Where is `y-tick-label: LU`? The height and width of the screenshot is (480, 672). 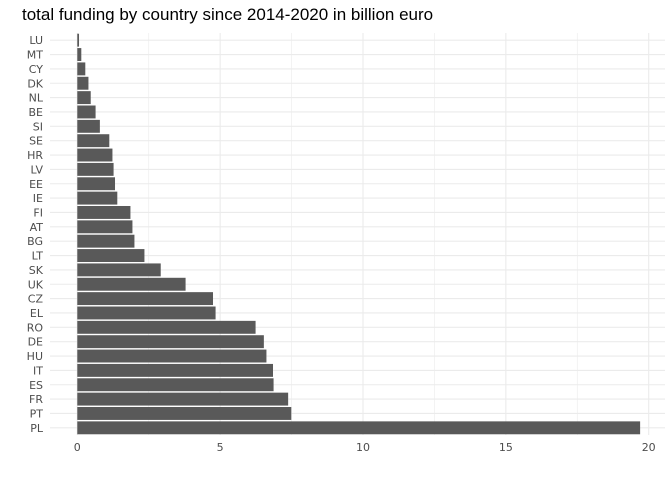 y-tick-label: LU is located at coordinates (36, 40).